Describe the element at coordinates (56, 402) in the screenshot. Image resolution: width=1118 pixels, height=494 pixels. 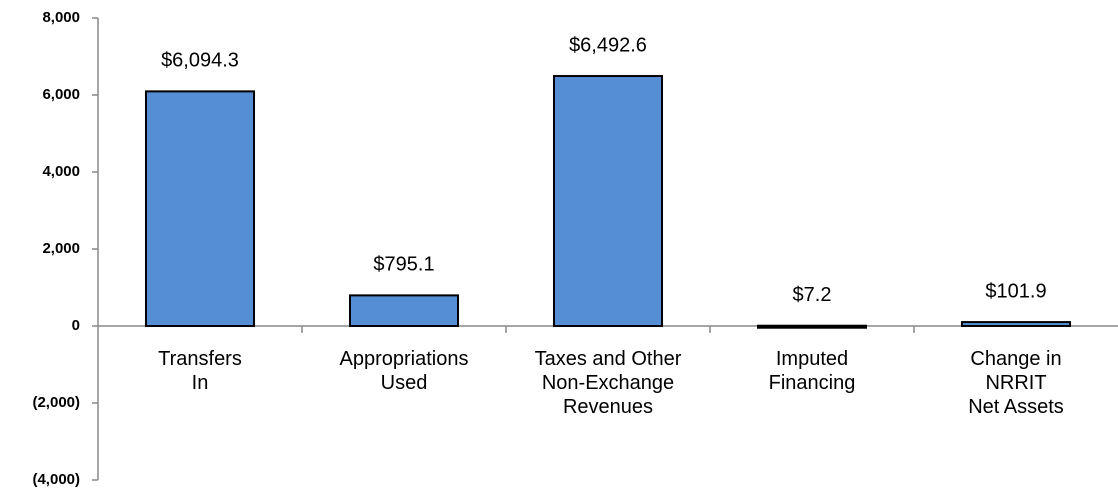
I see `y-tick-label: (2,000)` at that location.